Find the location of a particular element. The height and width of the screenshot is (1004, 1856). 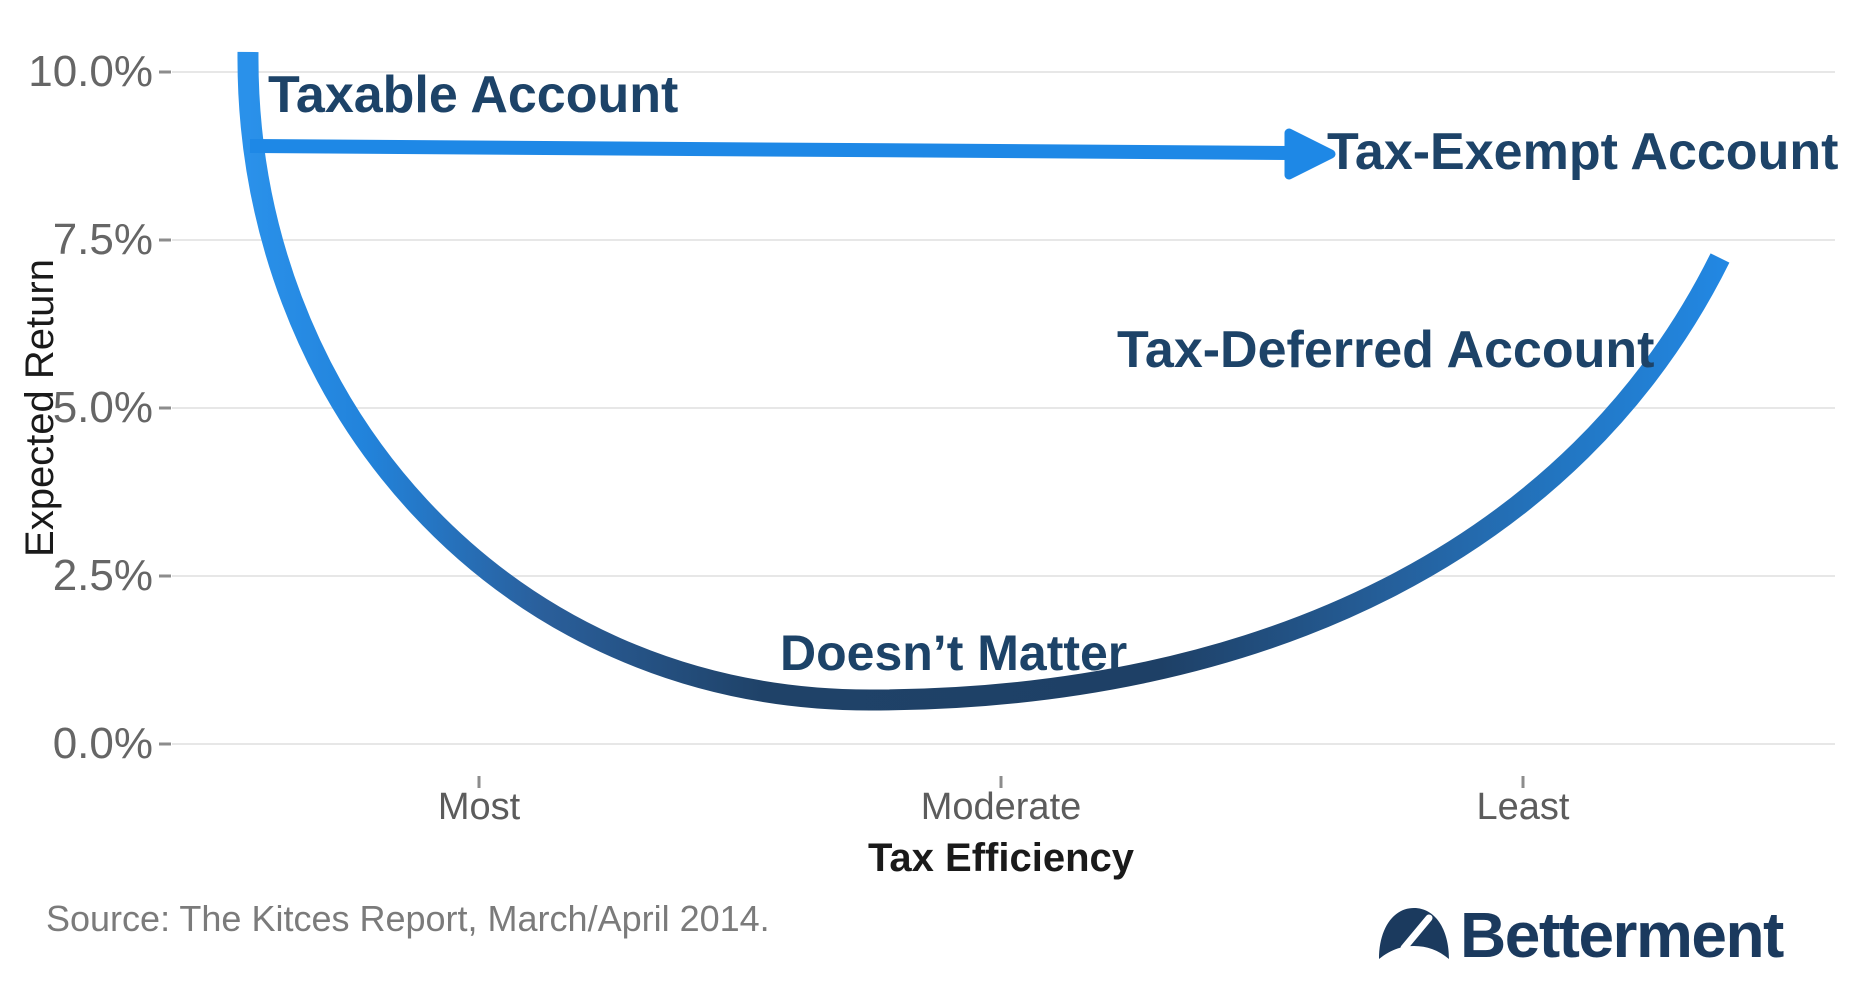

logo-needle is located at coordinates (1416, 933).